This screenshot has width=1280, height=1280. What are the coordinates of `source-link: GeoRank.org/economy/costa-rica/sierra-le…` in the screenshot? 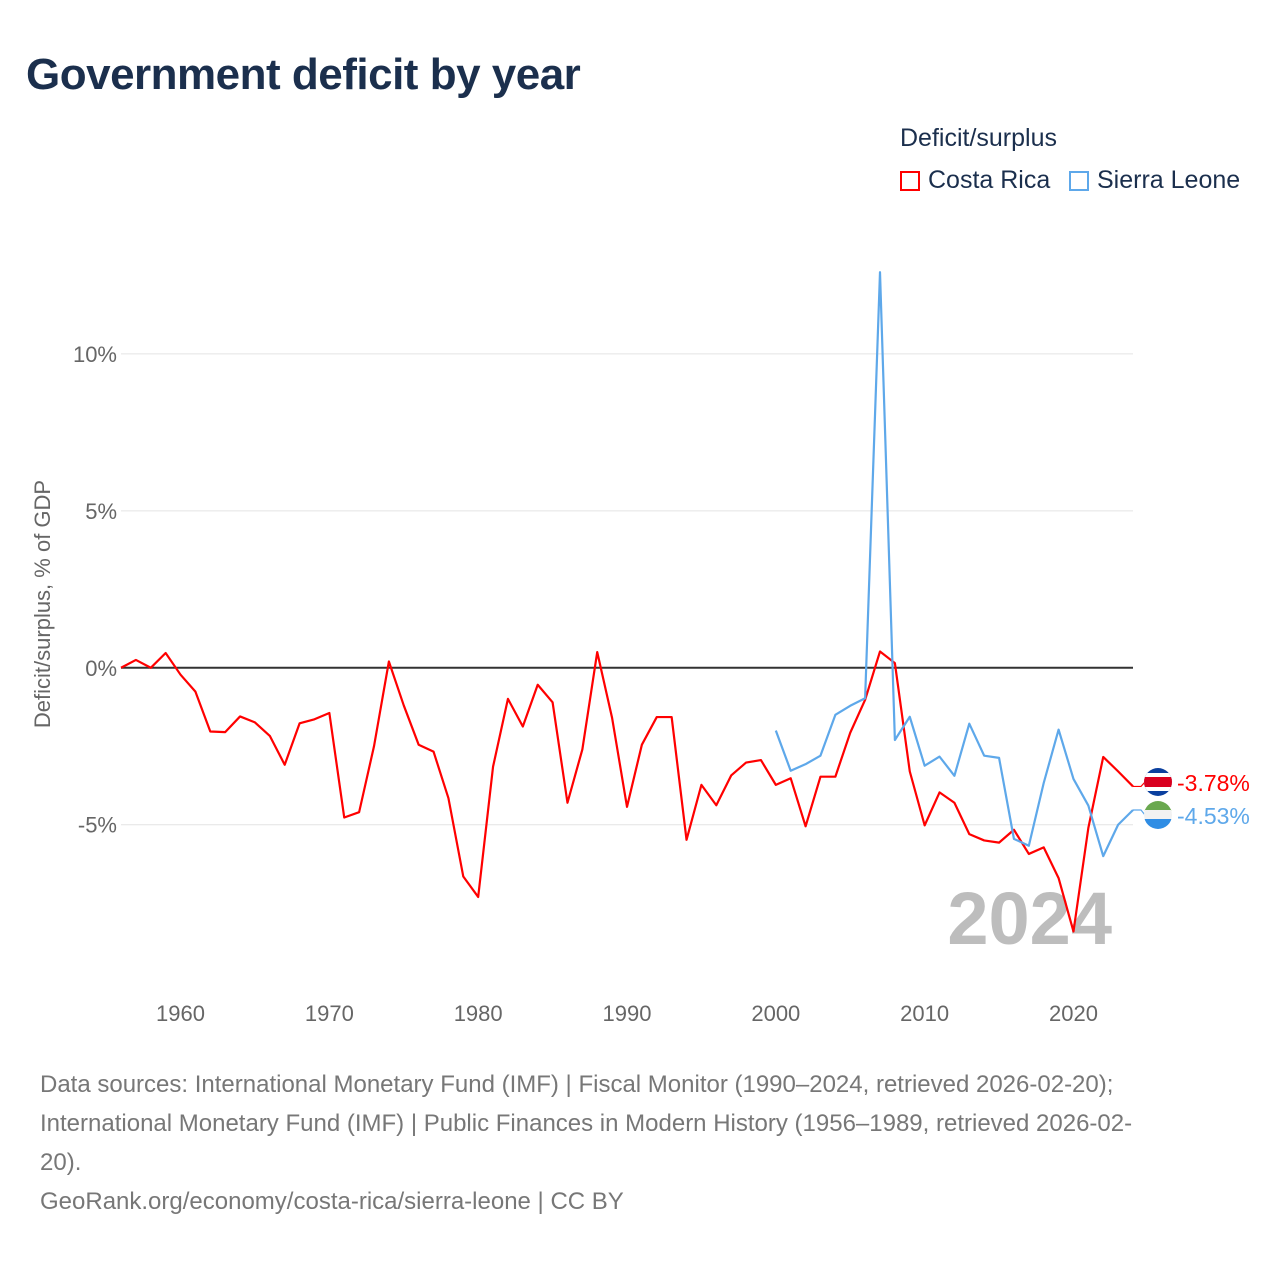 It's located at (332, 1201).